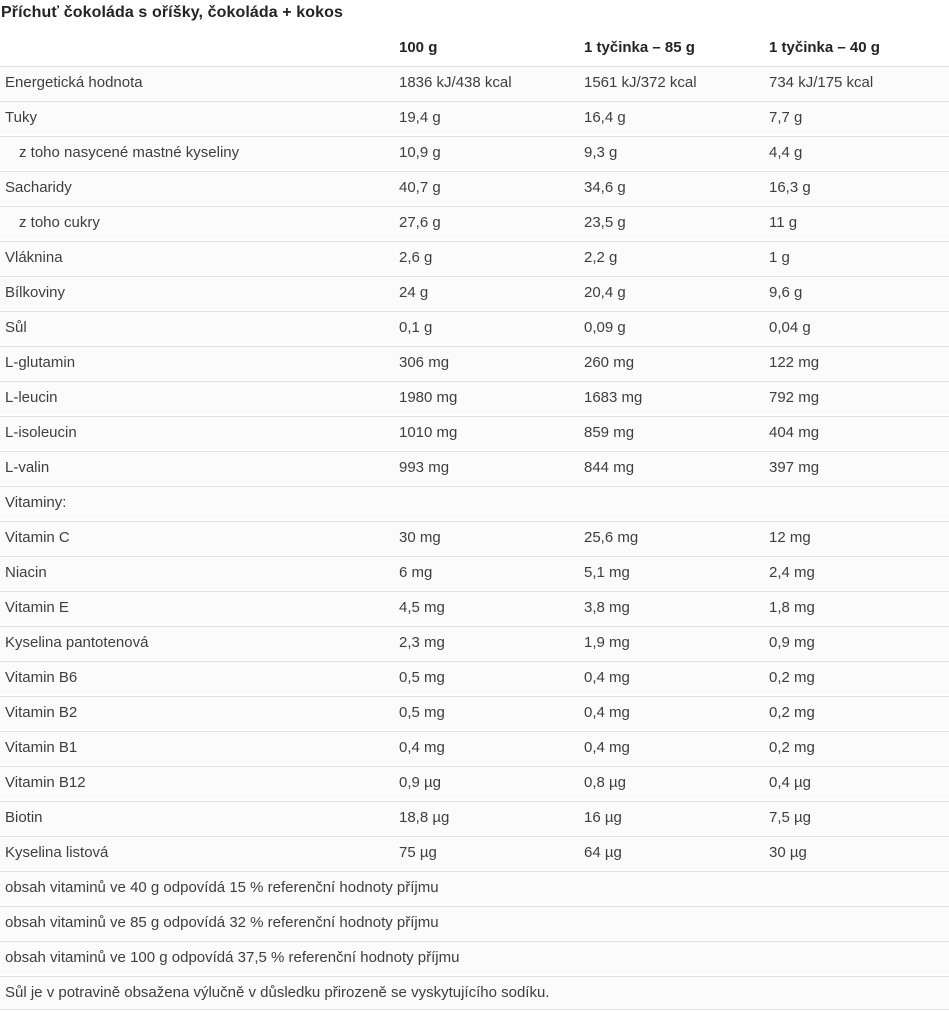  I want to click on header-col-85g: 1 tyčinka – 85 g, so click(672, 48).